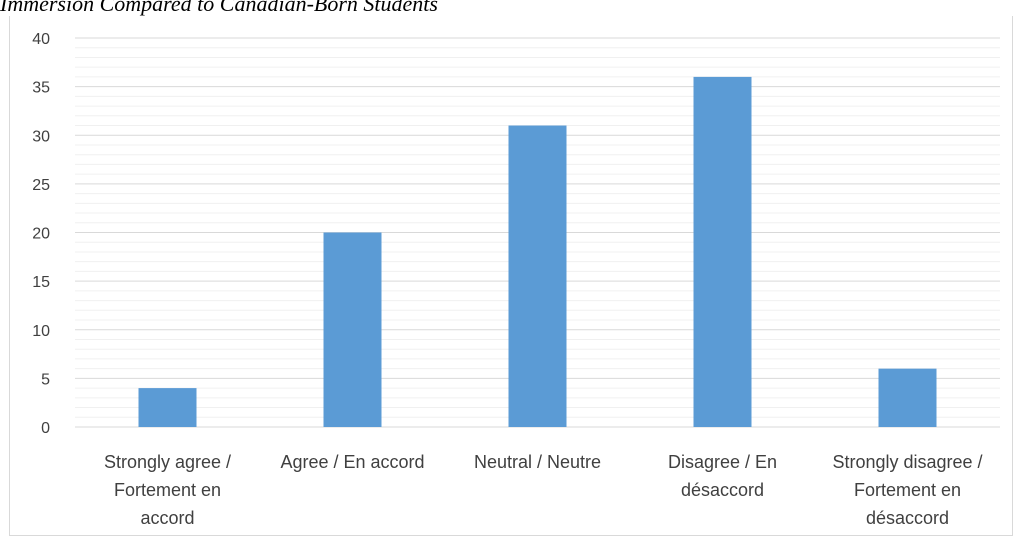 Image resolution: width=1017 pixels, height=539 pixels. Describe the element at coordinates (722, 476) in the screenshot. I see `x-category-label: Disagree / En désaccord` at that location.